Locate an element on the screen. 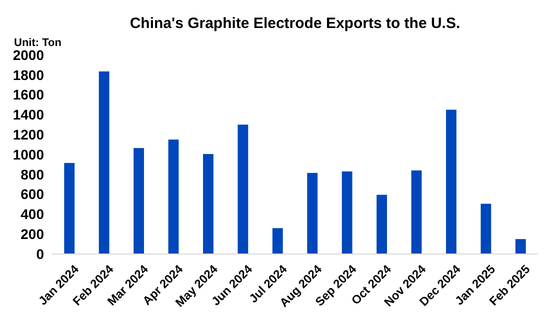  text: Unit: Ton is located at coordinates (38, 43).